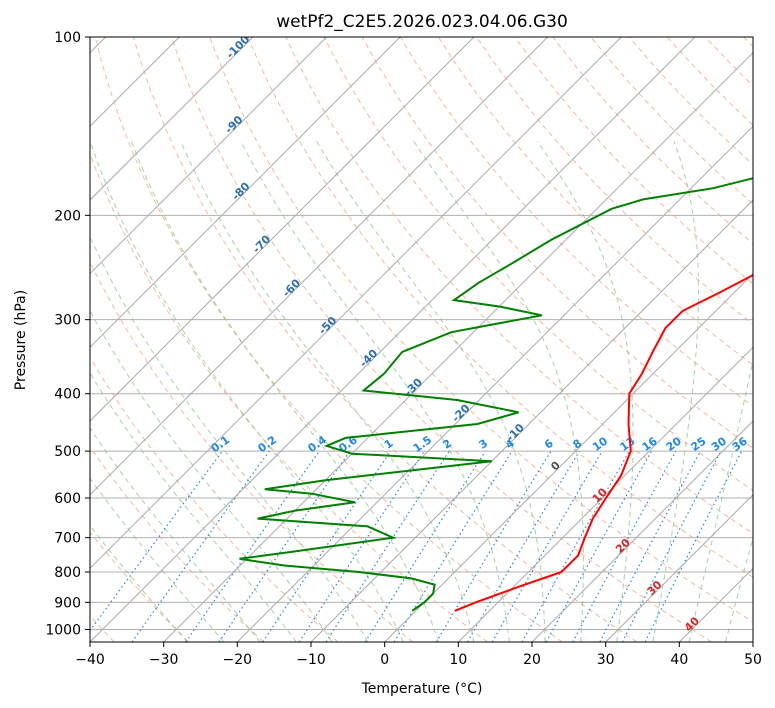  What do you see at coordinates (327, 325) in the screenshot?
I see `adiabat-label: -50` at bounding box center [327, 325].